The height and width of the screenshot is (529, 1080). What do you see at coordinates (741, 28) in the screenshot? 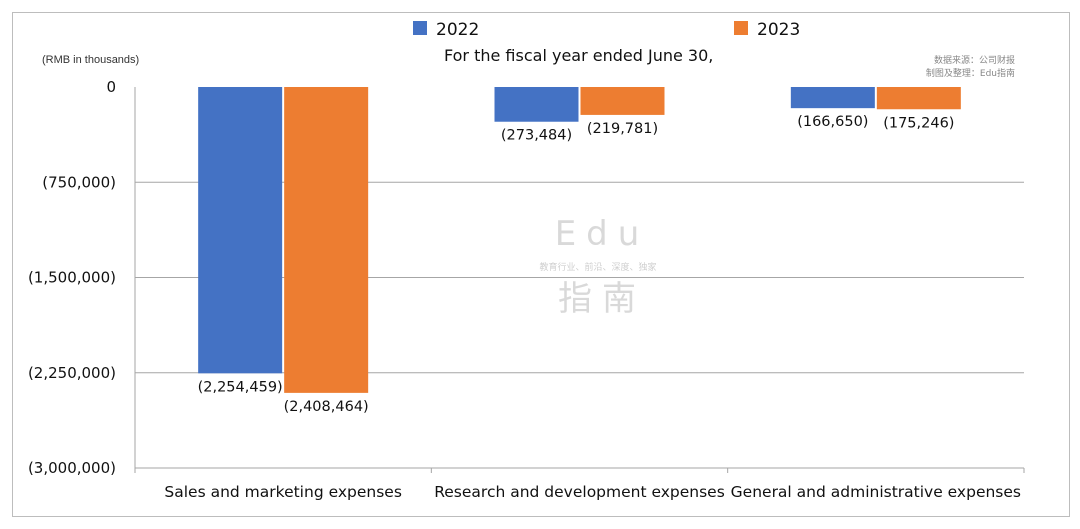
I see `legend-swatch-2023` at bounding box center [741, 28].